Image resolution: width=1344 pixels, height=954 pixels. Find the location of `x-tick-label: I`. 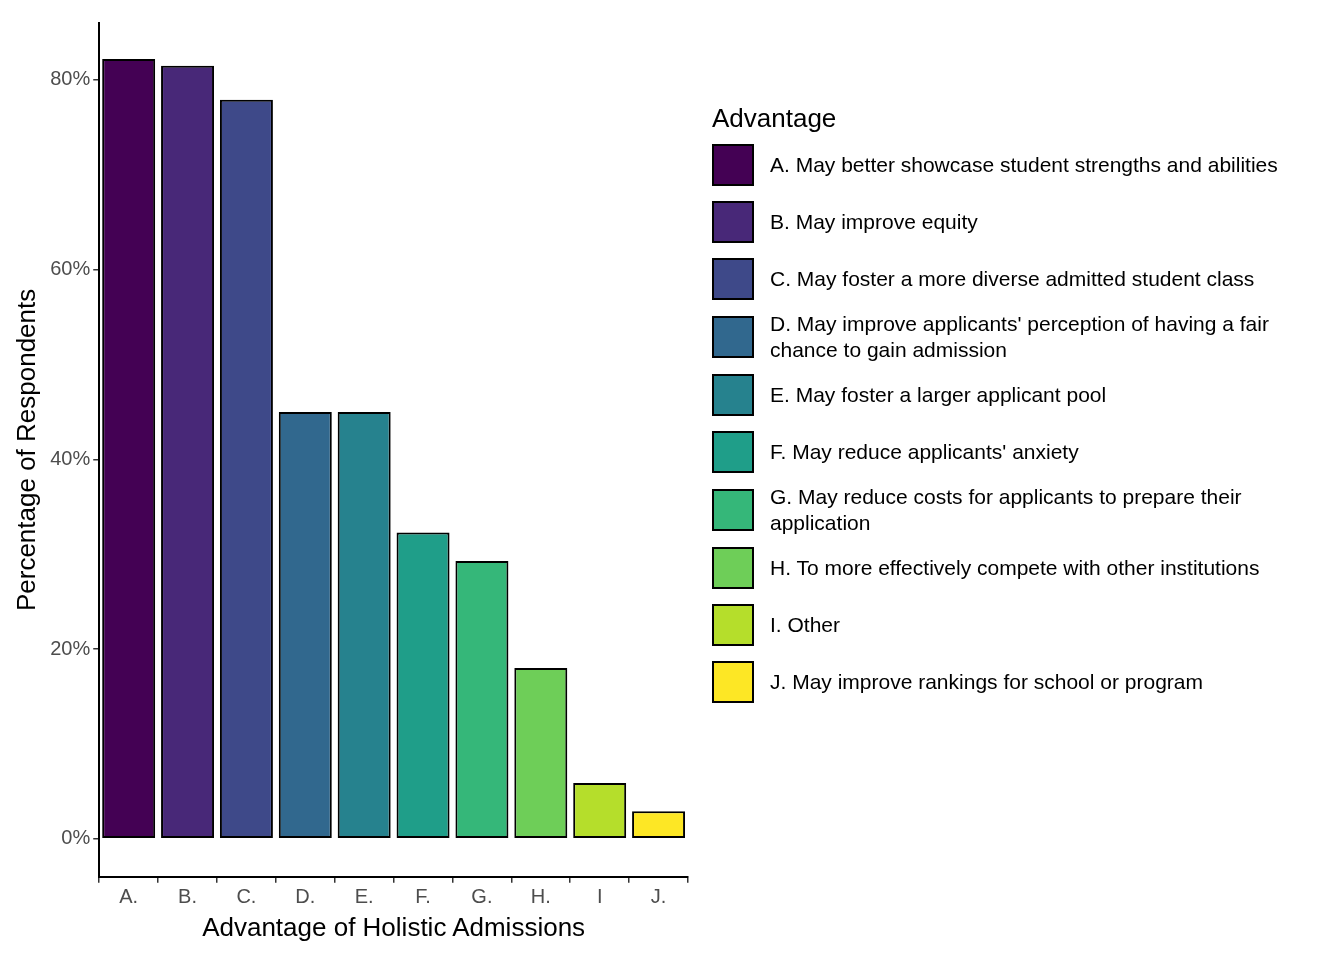

x-tick-label: I is located at coordinates (599, 896).